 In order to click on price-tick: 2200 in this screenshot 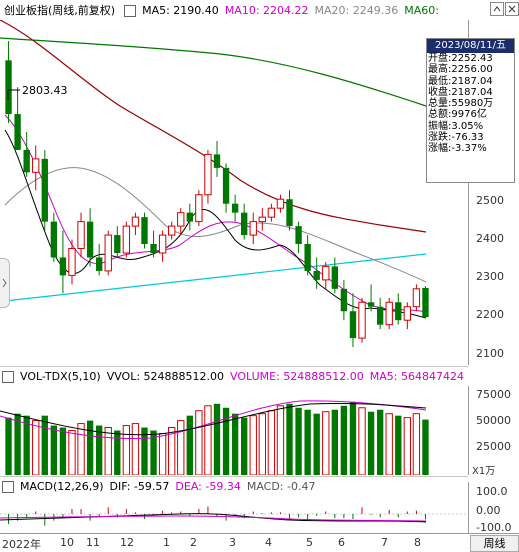, I will do `click(490, 314)`.